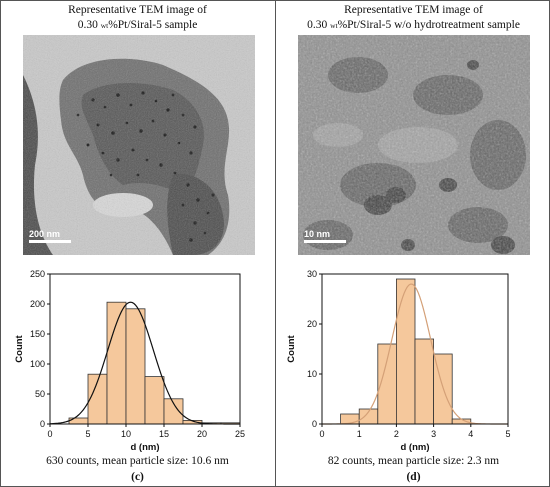 The width and height of the screenshot is (550, 487). Describe the element at coordinates (137, 461) in the screenshot. I see `panel-caption: 630 counts, mean particle size: 10.6 nm` at that location.